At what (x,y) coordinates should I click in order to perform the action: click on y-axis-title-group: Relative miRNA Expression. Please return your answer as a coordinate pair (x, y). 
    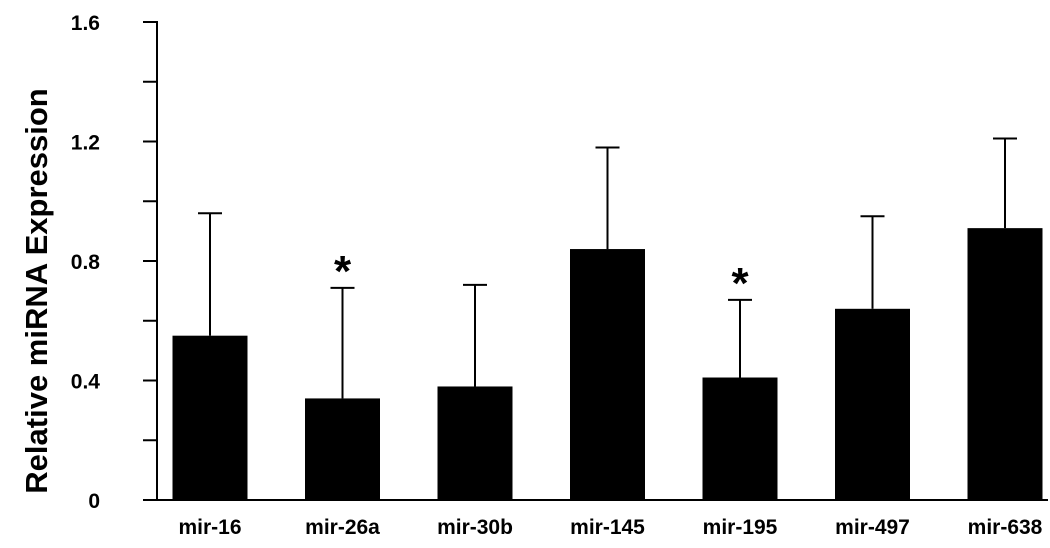
    Looking at the image, I should click on (36, 290).